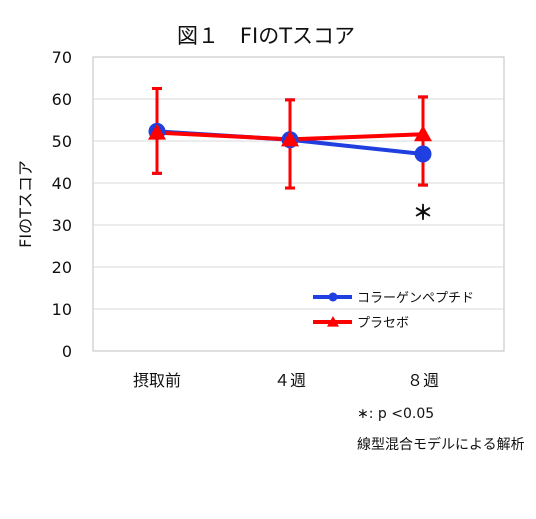  Describe the element at coordinates (62, 225) in the screenshot. I see `y-tick-label: 30` at that location.